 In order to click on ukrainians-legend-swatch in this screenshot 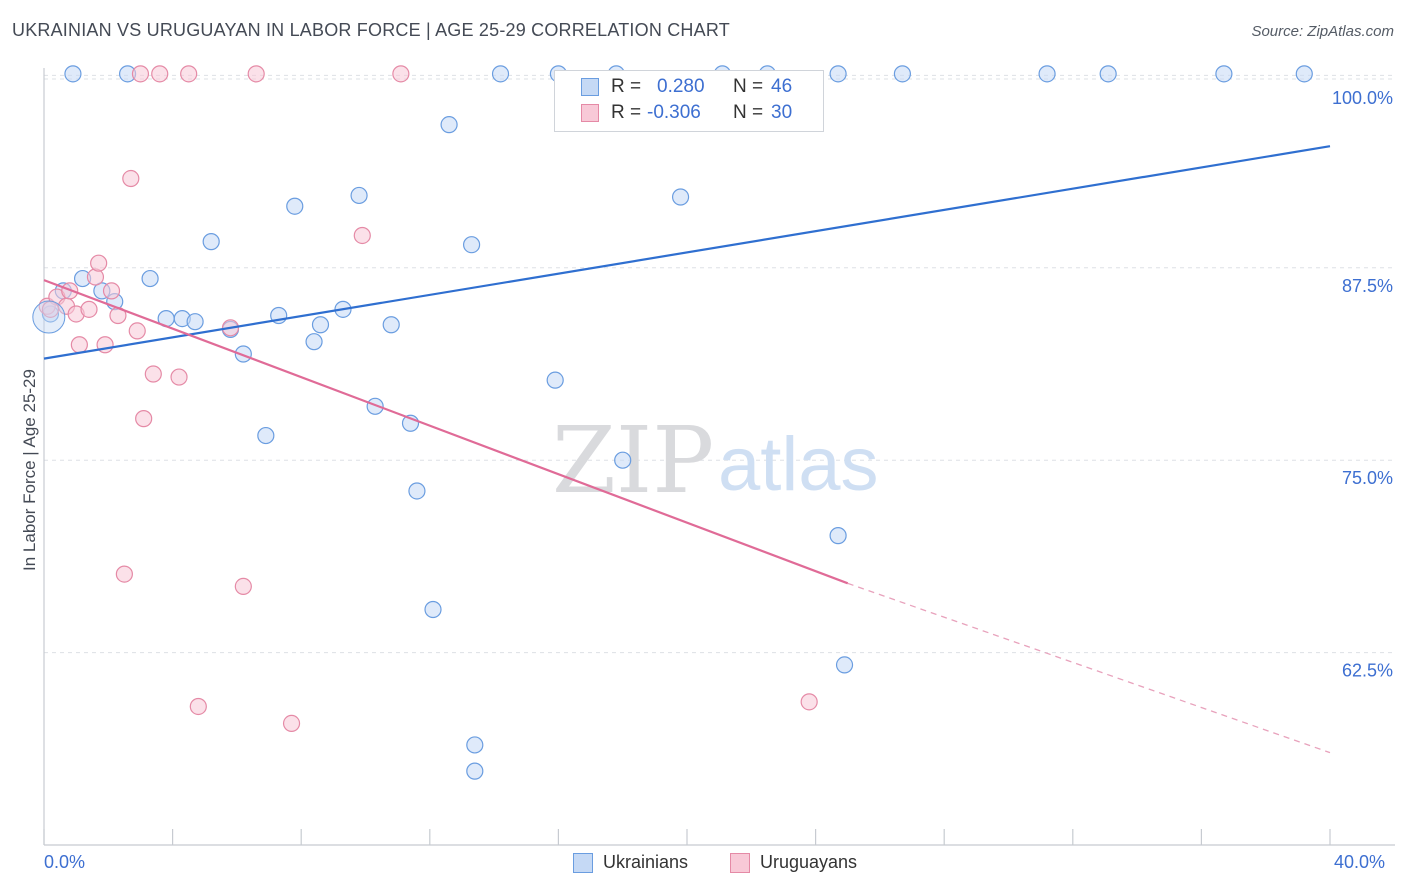, I will do `click(583, 863)`.